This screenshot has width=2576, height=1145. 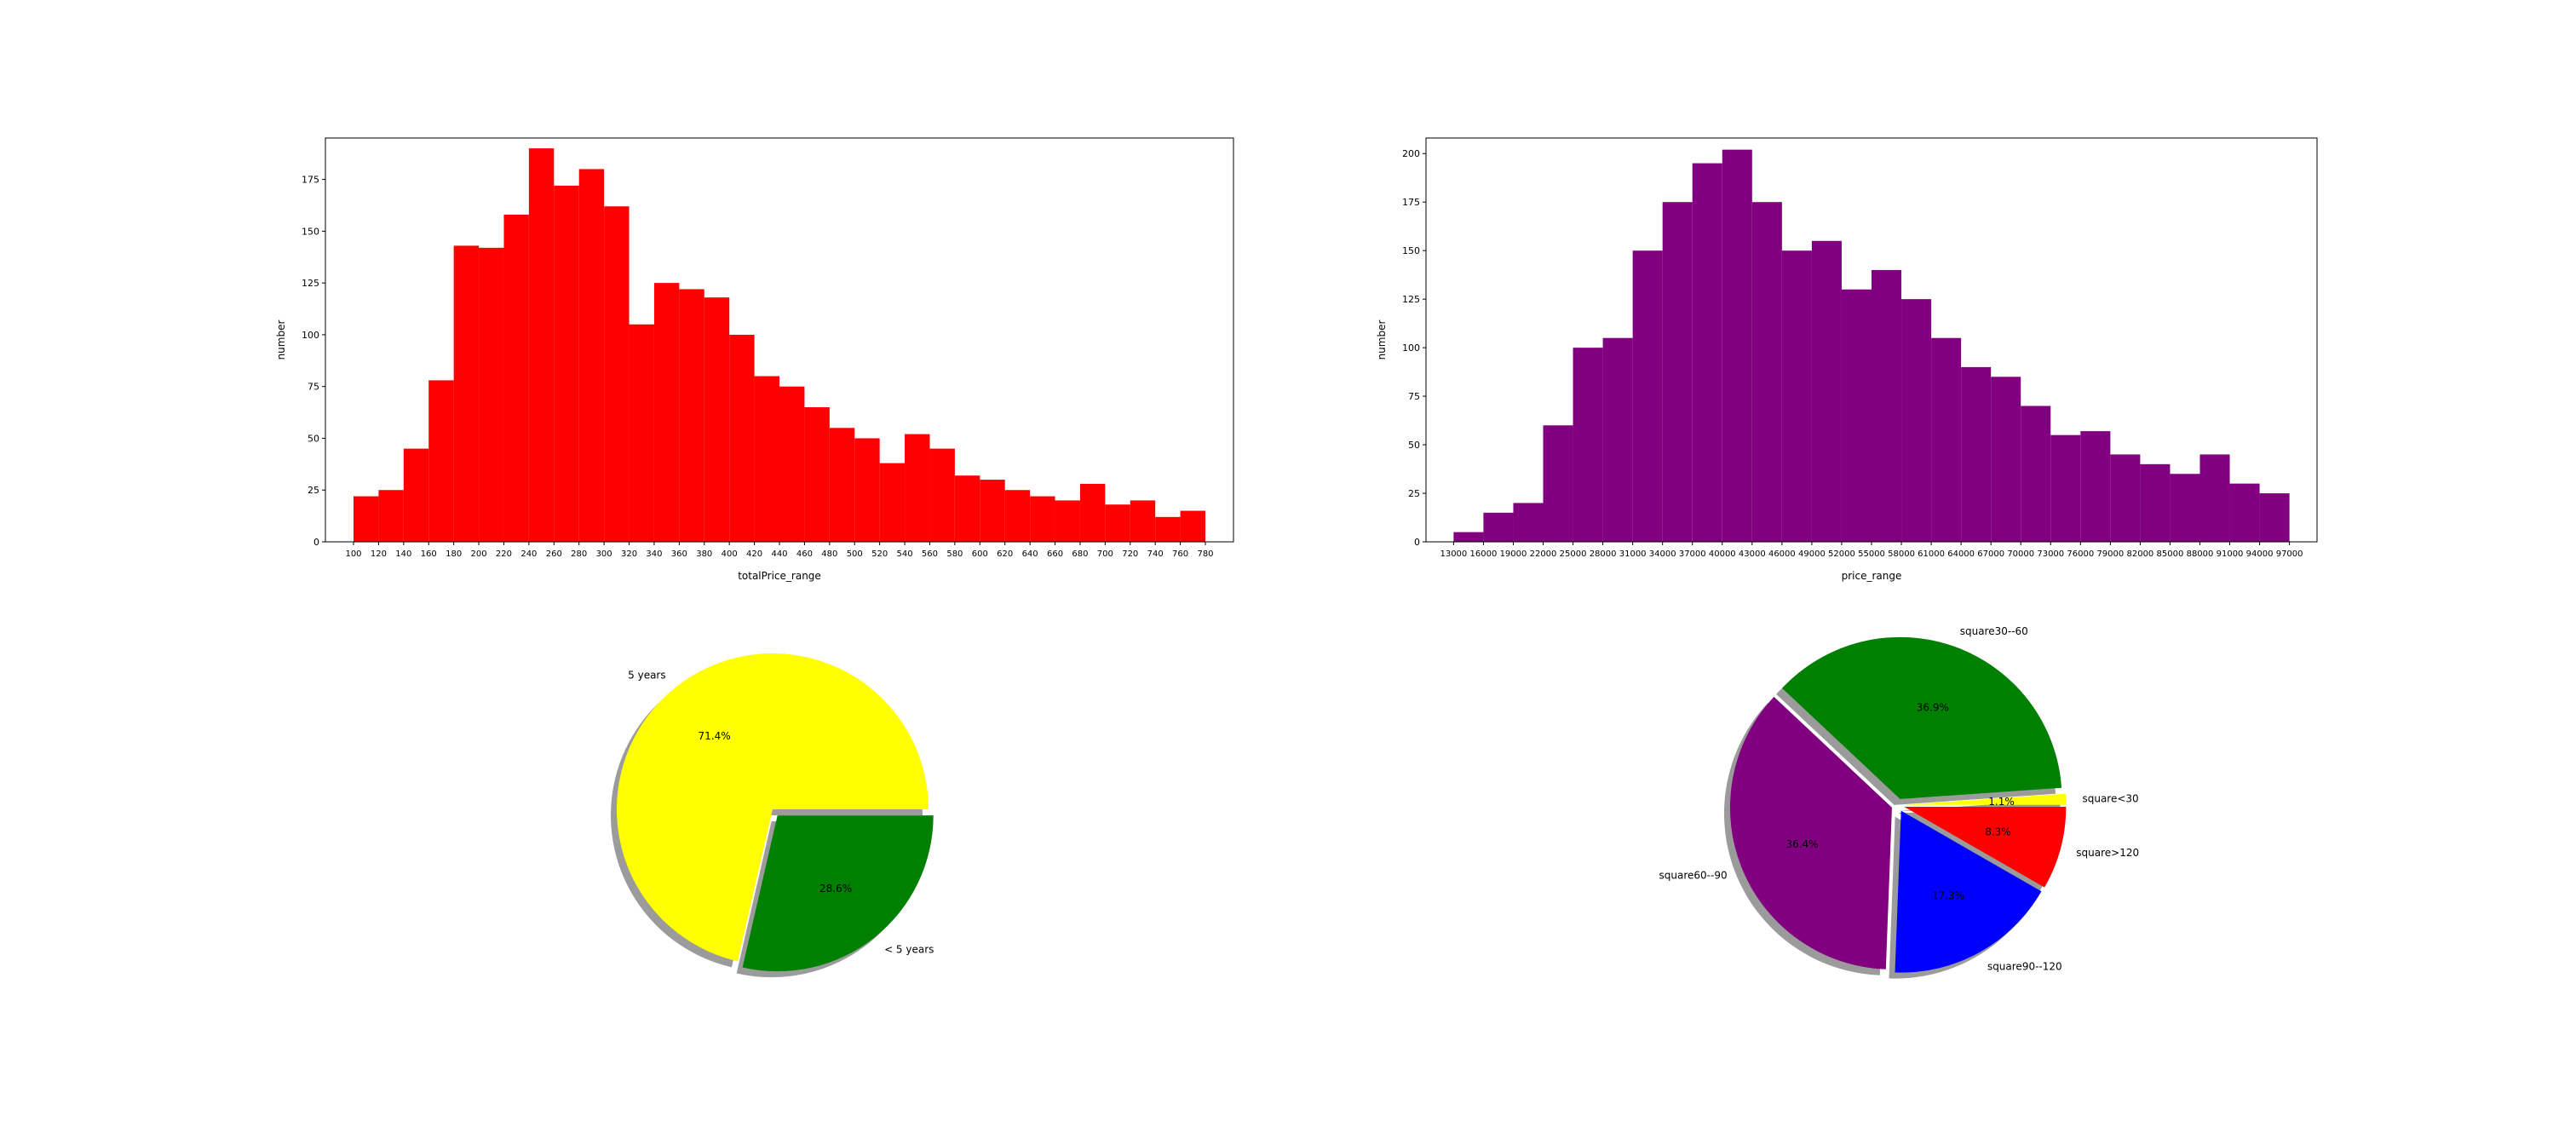 What do you see at coordinates (604, 554) in the screenshot?
I see `svg-text: 300` at bounding box center [604, 554].